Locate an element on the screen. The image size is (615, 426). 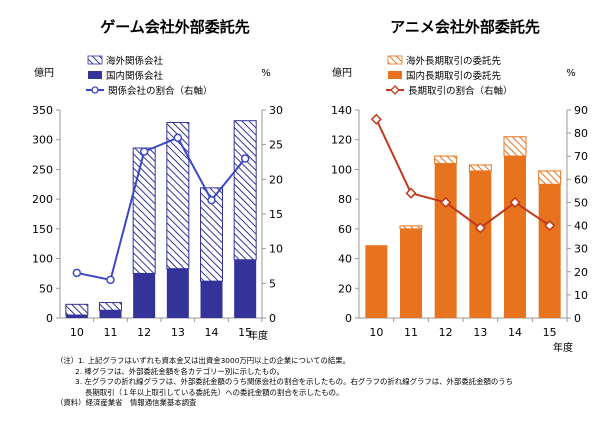
note-4: 長期取引（１年以上取引している委託先）への委託金額の割合を示したもの。 is located at coordinates (214, 392).